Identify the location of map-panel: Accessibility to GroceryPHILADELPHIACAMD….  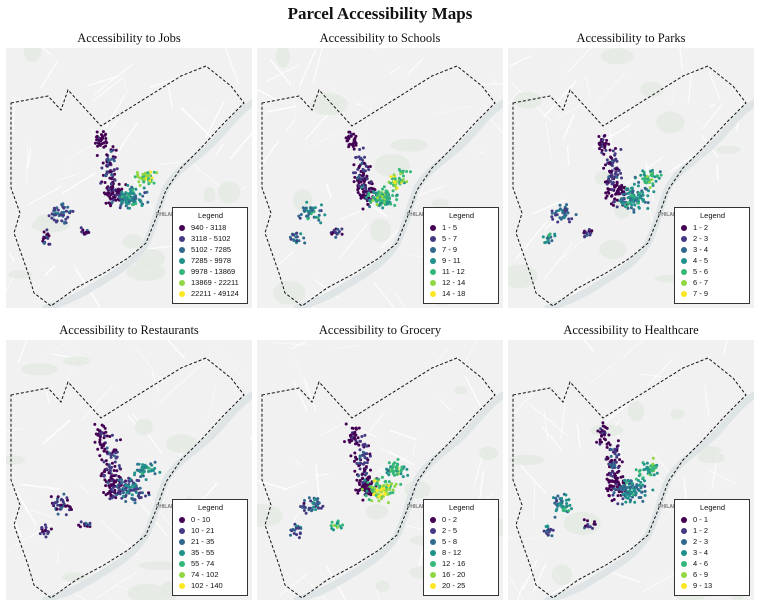
(380, 461).